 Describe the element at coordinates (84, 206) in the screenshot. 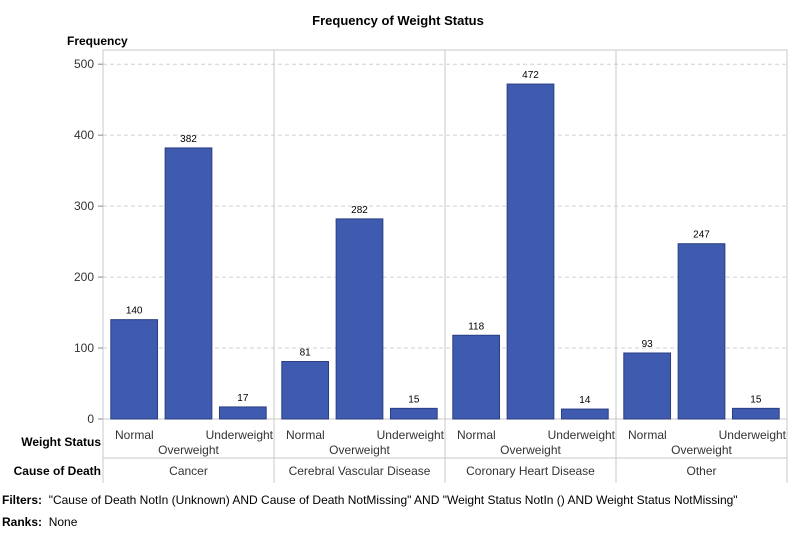

I see `y-tick-label: 300` at that location.